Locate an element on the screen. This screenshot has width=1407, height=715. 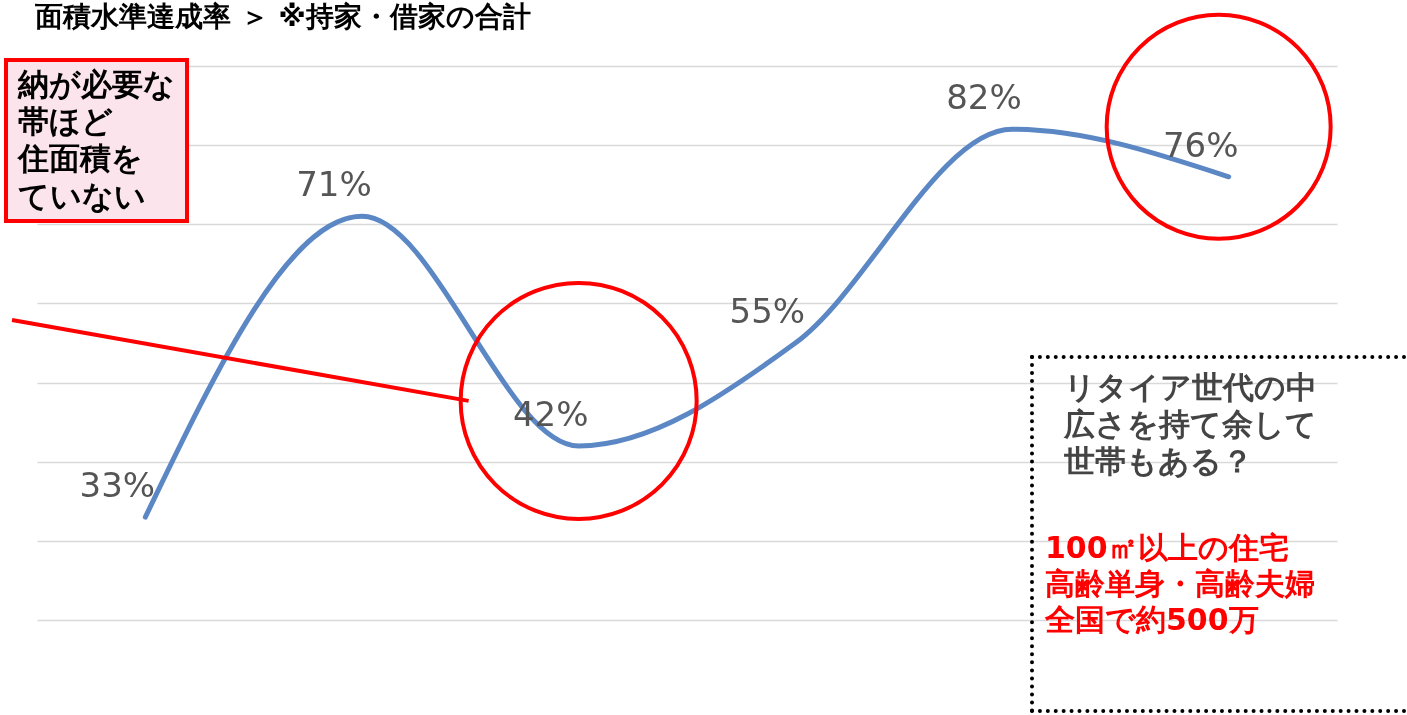
annotation: 帯ほど is located at coordinates (66, 122).